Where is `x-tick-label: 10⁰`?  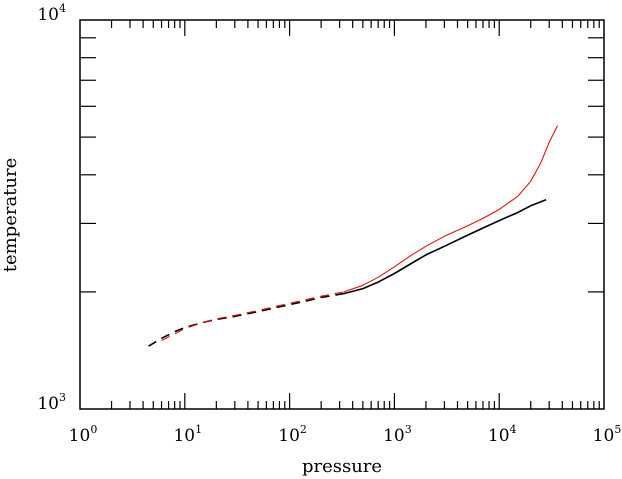
x-tick-label: 10⁰ is located at coordinates (83, 434).